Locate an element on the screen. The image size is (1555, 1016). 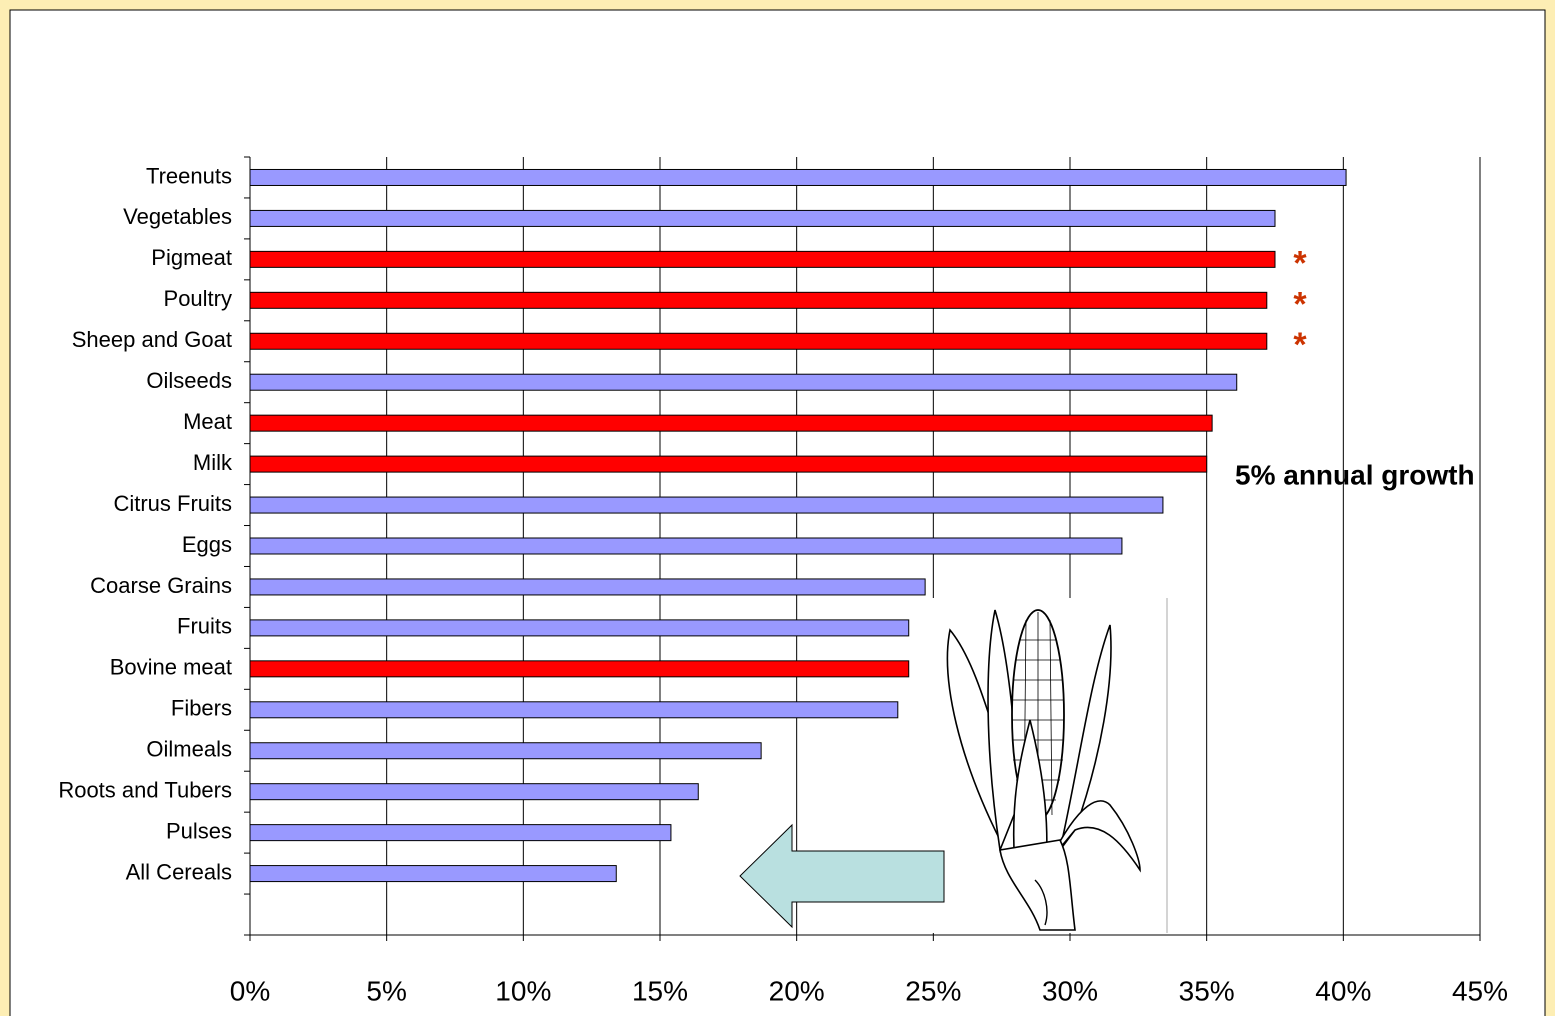
annotation: 5% annual growth is located at coordinates (1355, 474).